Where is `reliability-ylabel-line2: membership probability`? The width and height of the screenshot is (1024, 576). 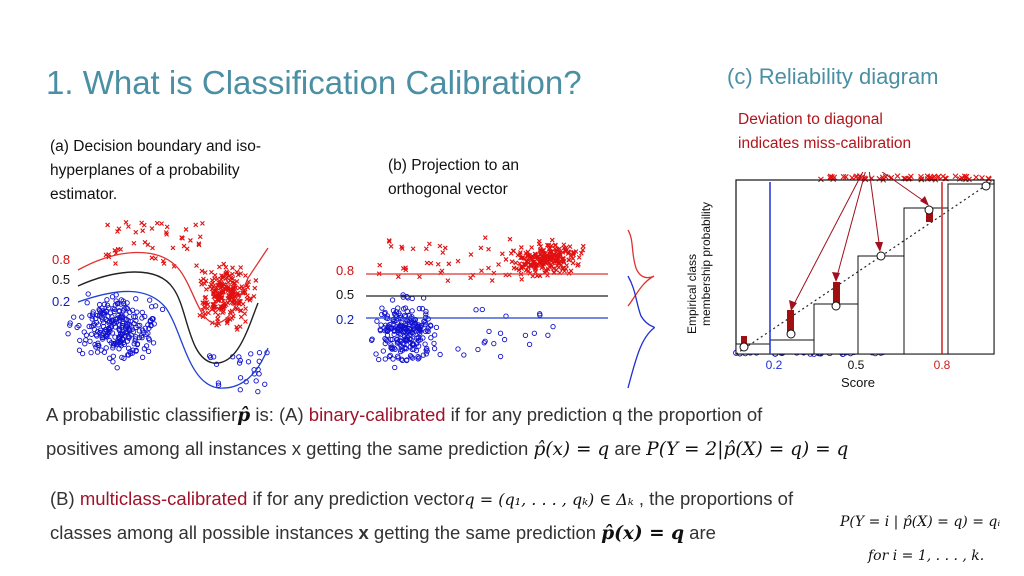
reliability-ylabel-line2: membership probability is located at coordinates (706, 264).